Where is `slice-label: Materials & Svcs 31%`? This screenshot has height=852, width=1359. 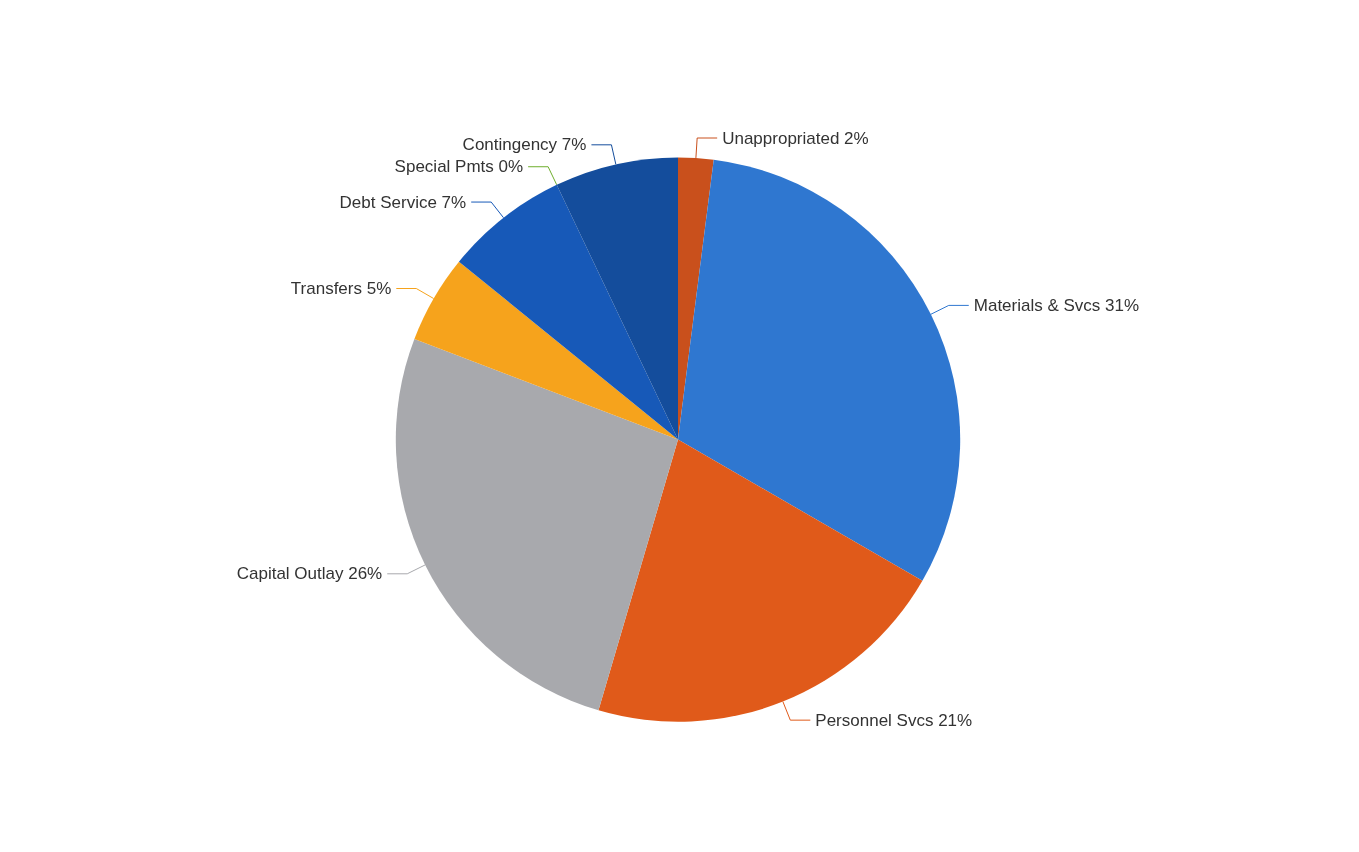
slice-label: Materials & Svcs 31% is located at coordinates (1056, 305).